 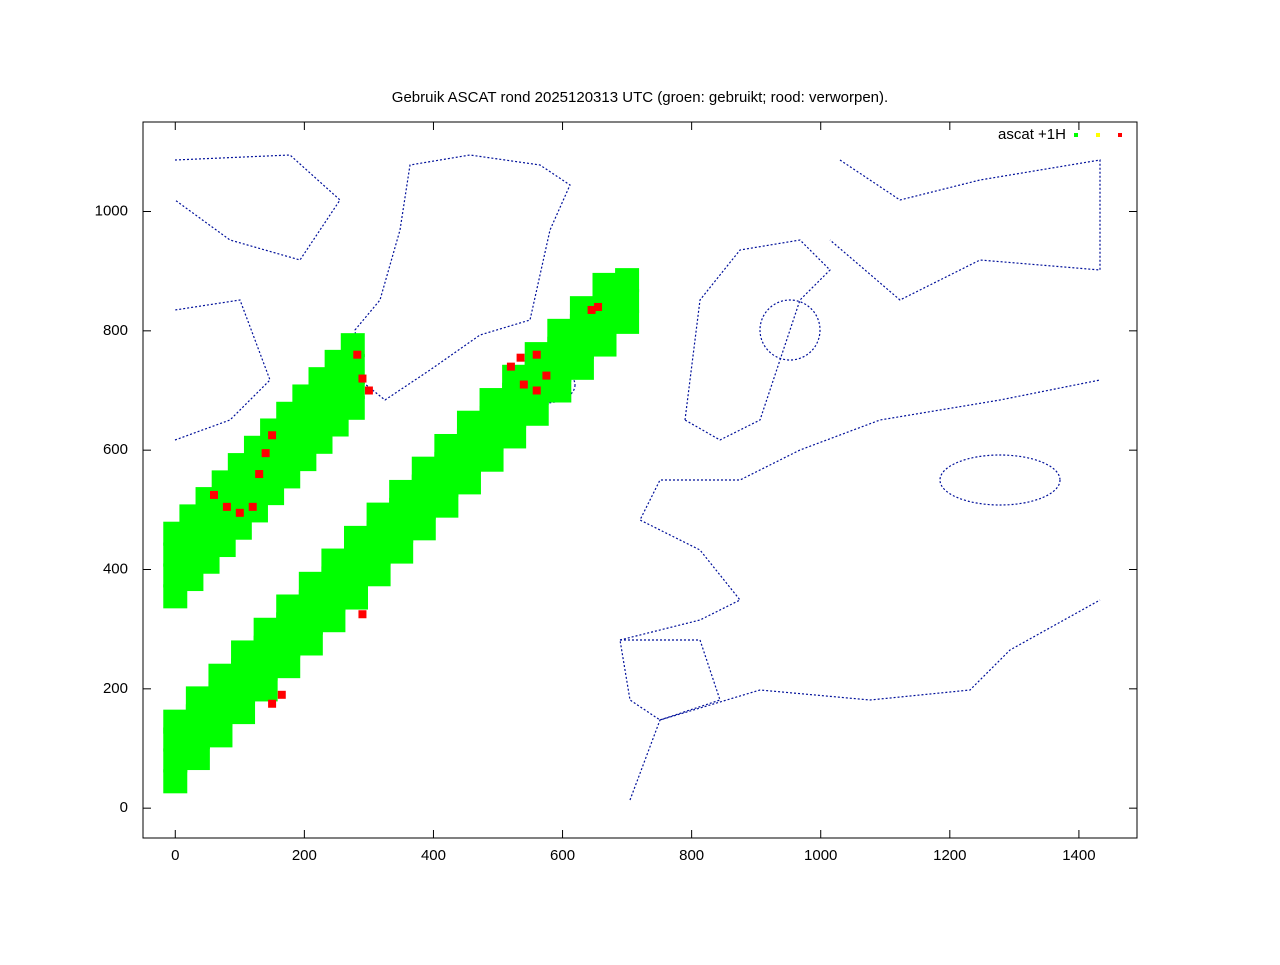 I want to click on legend-label: ascat +1H, so click(x=1032, y=134).